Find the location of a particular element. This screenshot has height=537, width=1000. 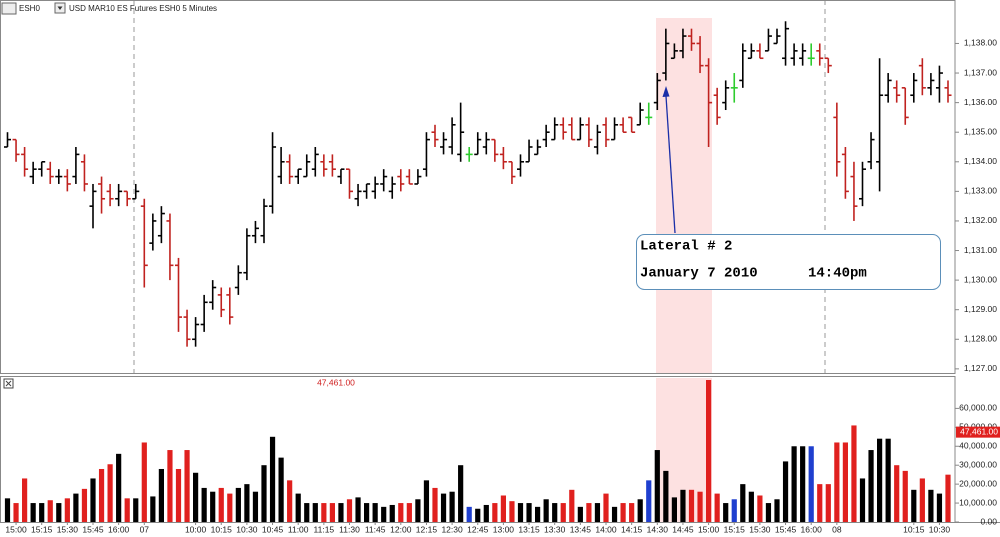

x-tick-label: 16:00 is located at coordinates (119, 529).